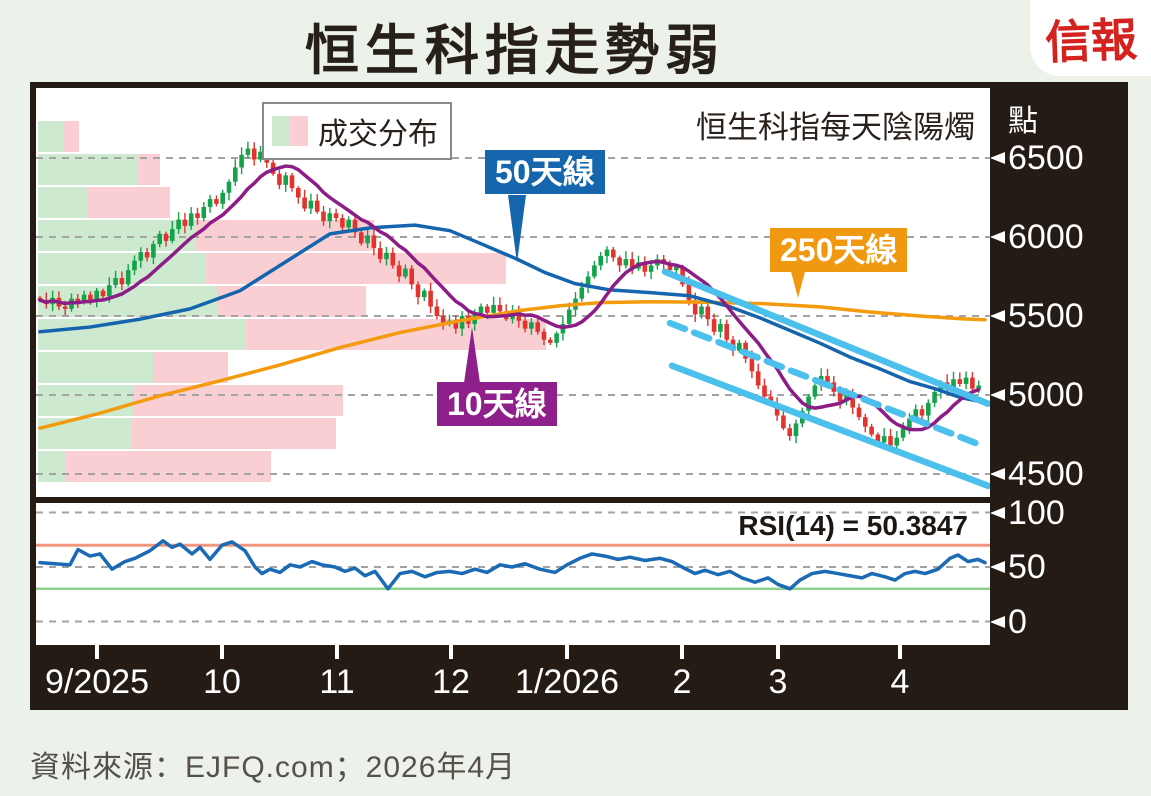 The image size is (1151, 796). What do you see at coordinates (222, 682) in the screenshot?
I see `month-label: 10` at bounding box center [222, 682].